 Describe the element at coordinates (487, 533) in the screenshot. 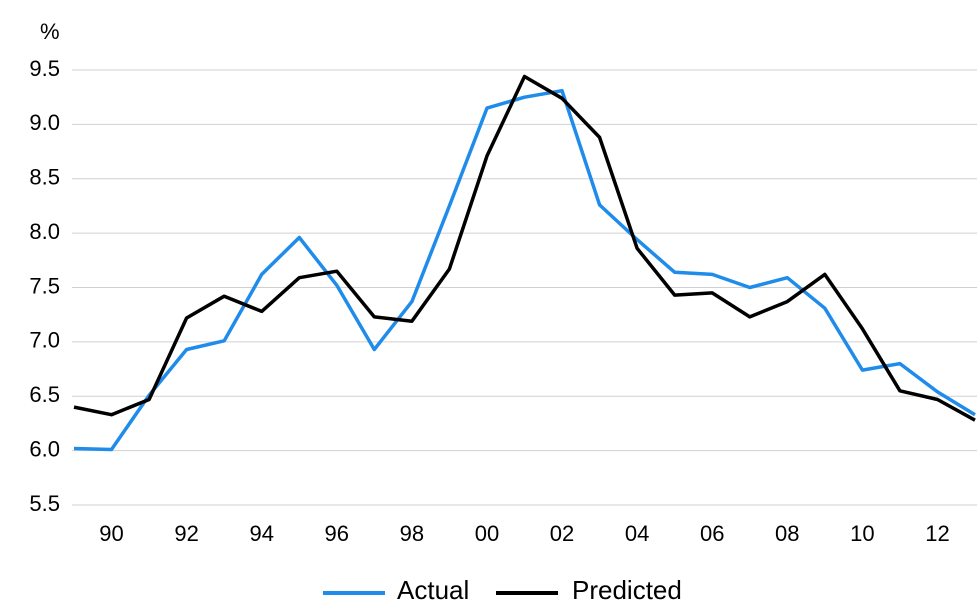

I see `x-tick-label: 00` at that location.